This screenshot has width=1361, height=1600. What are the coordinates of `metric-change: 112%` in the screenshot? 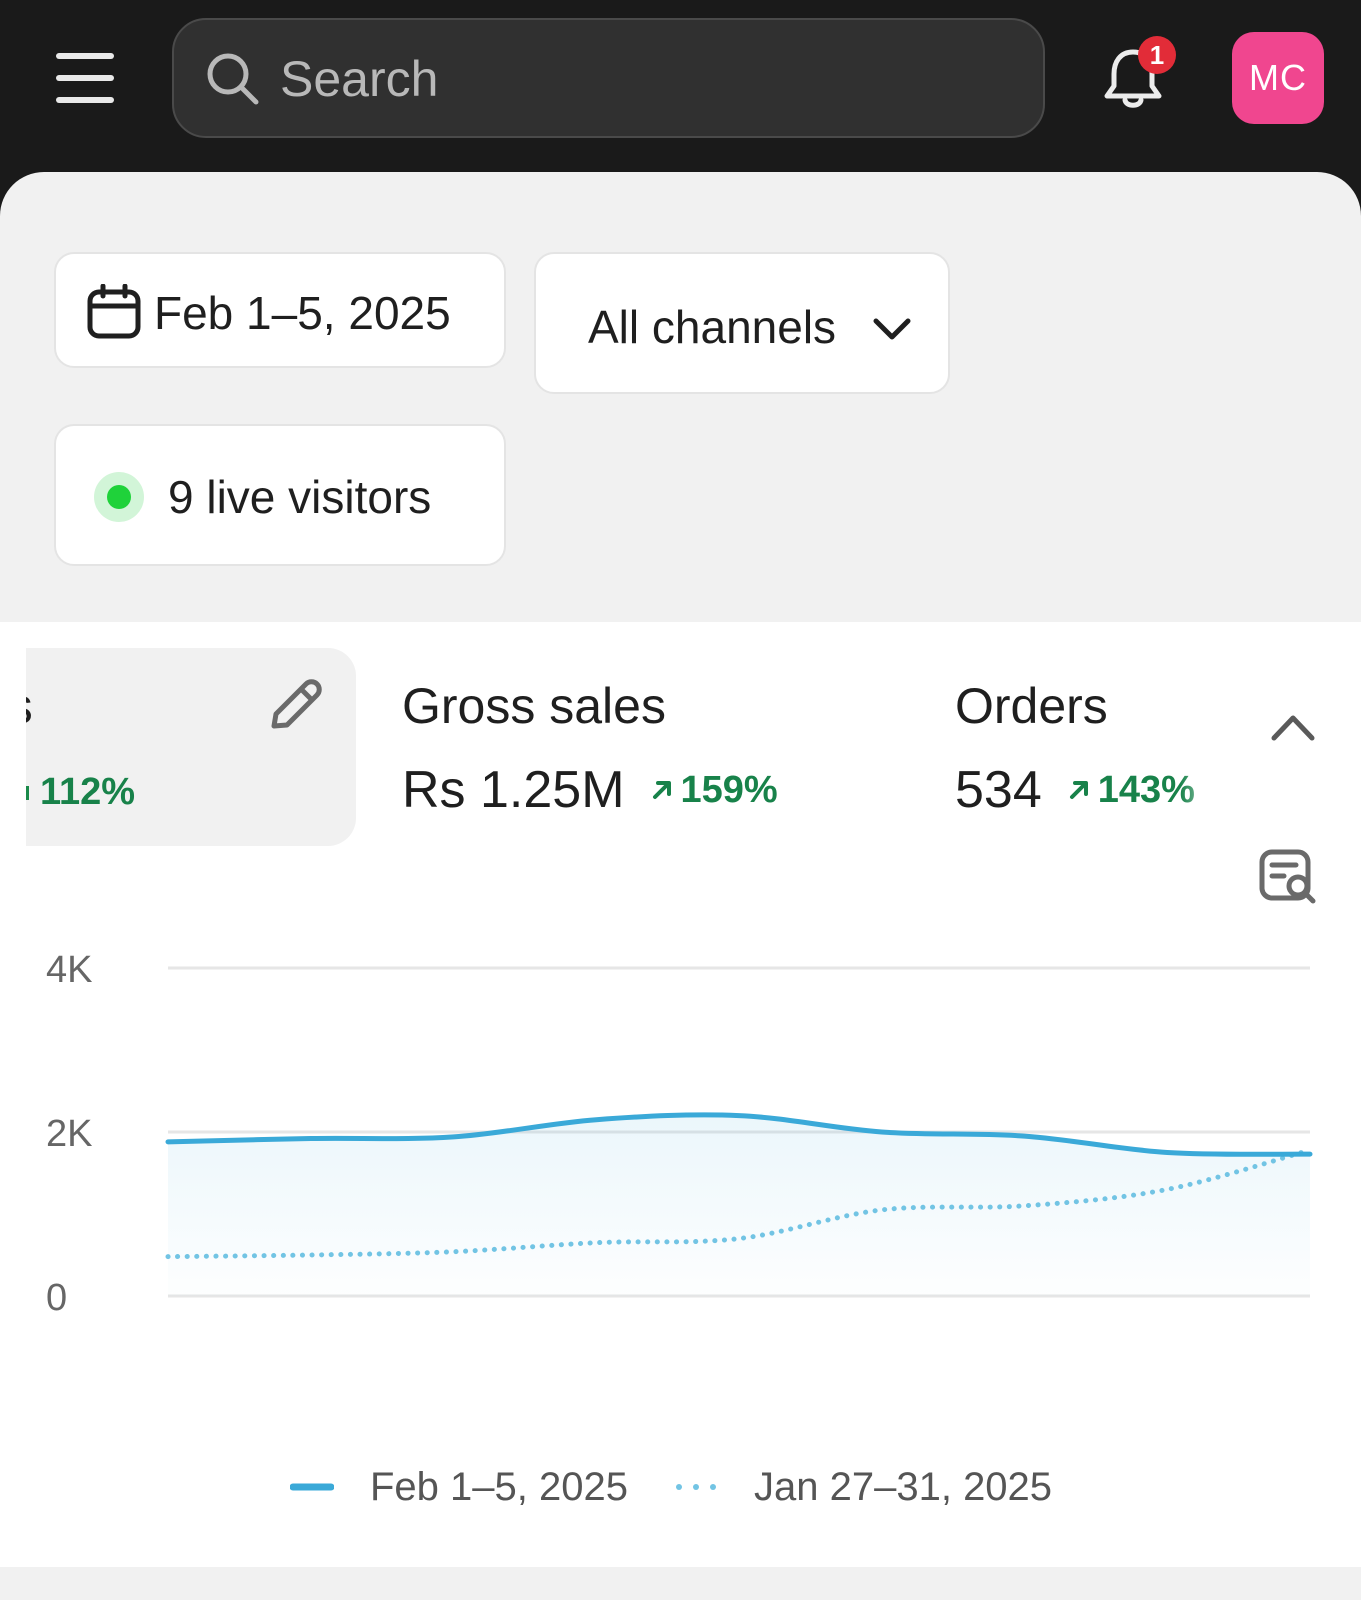 It's located at (88, 792).